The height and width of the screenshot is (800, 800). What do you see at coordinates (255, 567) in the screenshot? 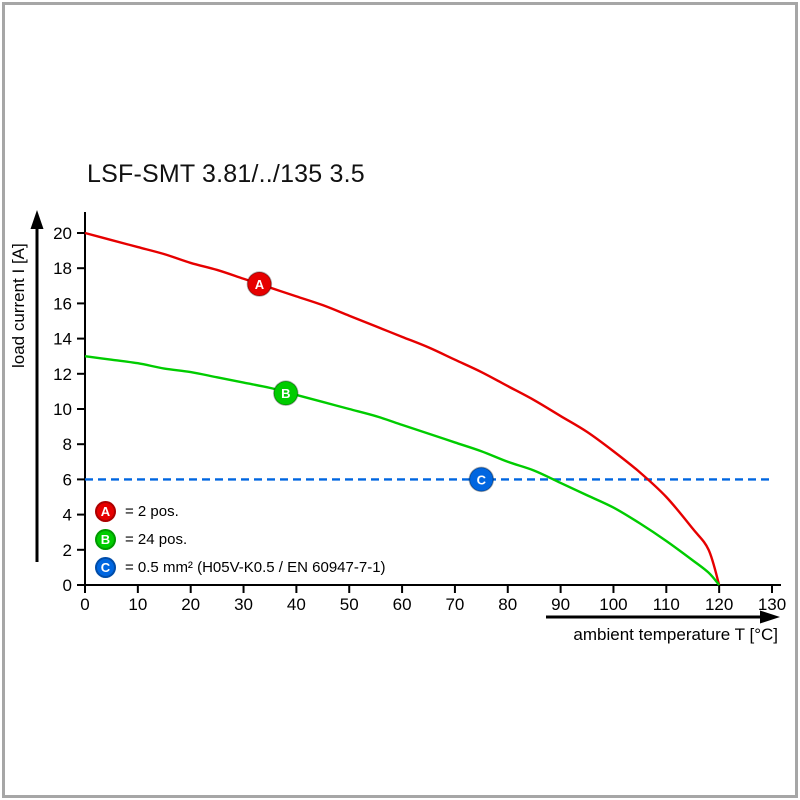
I see `legend-label-c: = 0.5 mm² (H05V-K0.5 / EN 60947-7-1)` at bounding box center [255, 567].